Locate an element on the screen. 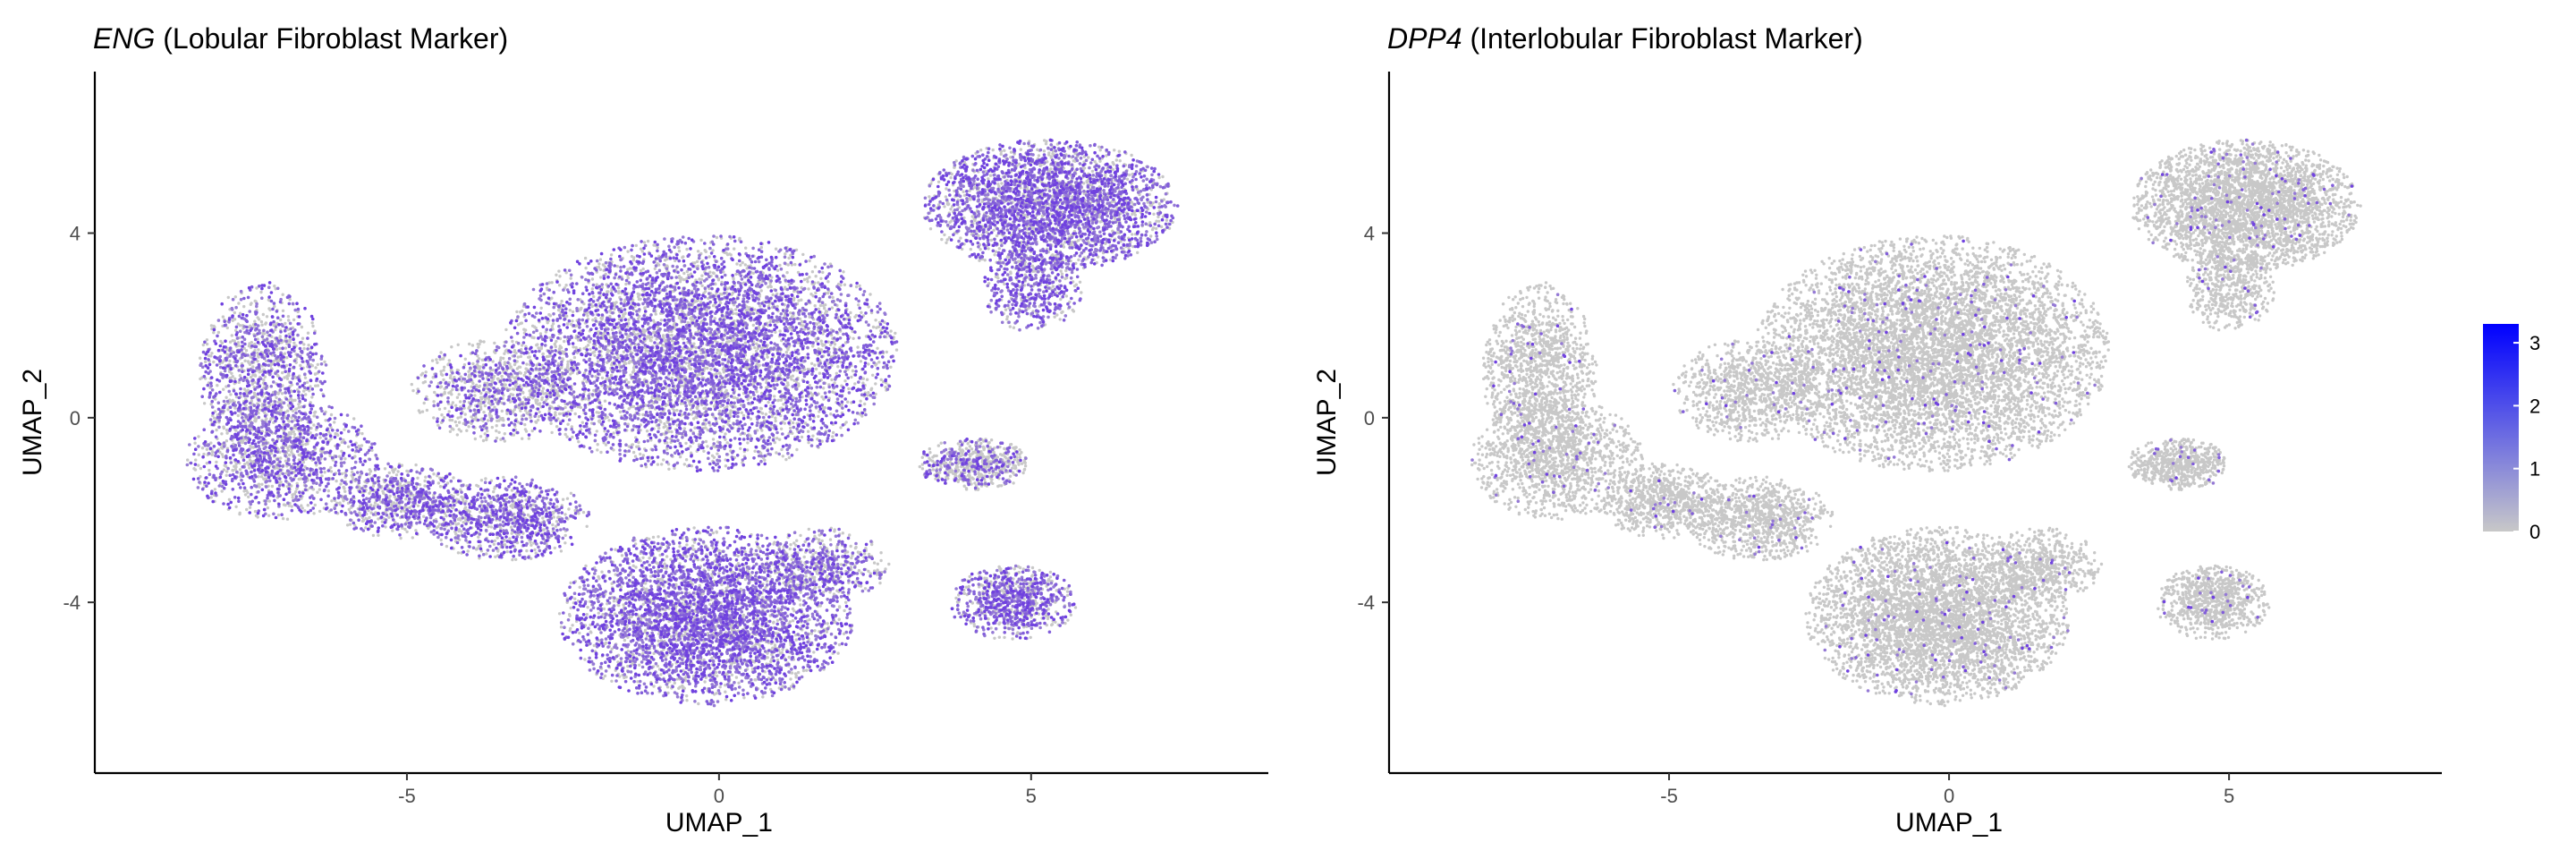 The image size is (2576, 859). title-description: (Lobular Fibroblast Marker) is located at coordinates (331, 38).